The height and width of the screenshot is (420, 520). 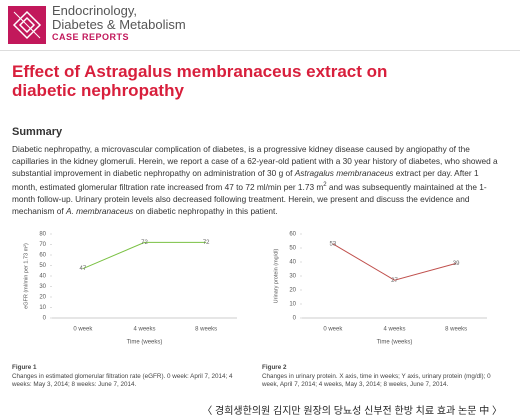 What do you see at coordinates (456, 264) in the screenshot?
I see `value-label: 39` at bounding box center [456, 264].